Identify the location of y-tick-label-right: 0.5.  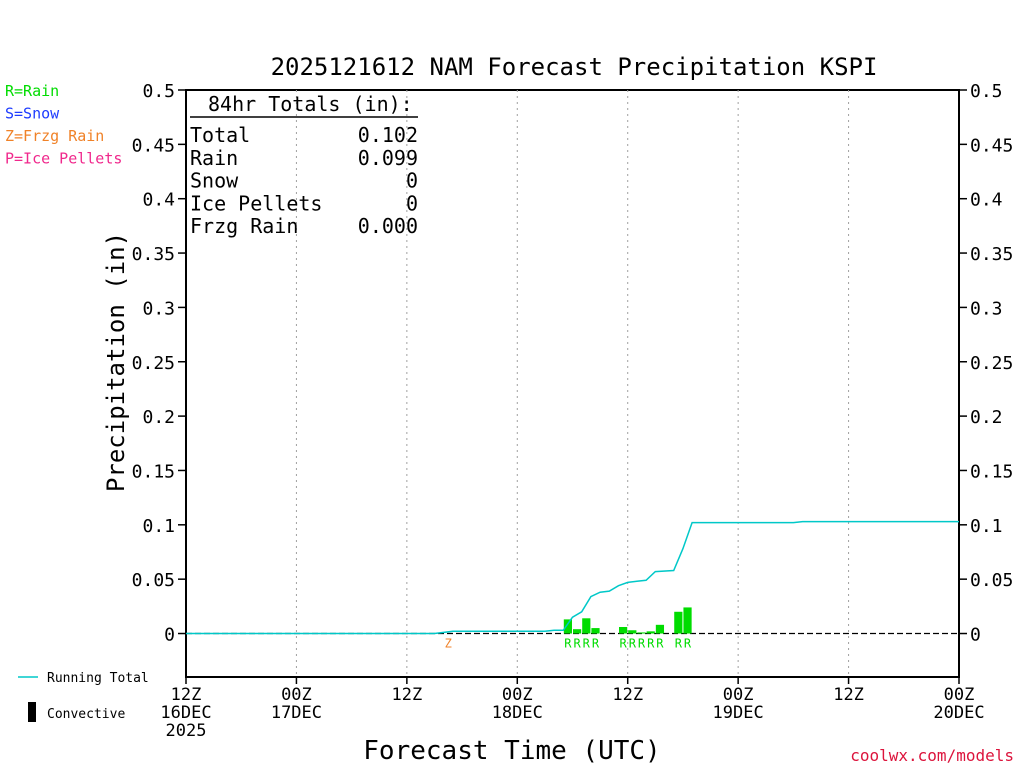
(986, 91).